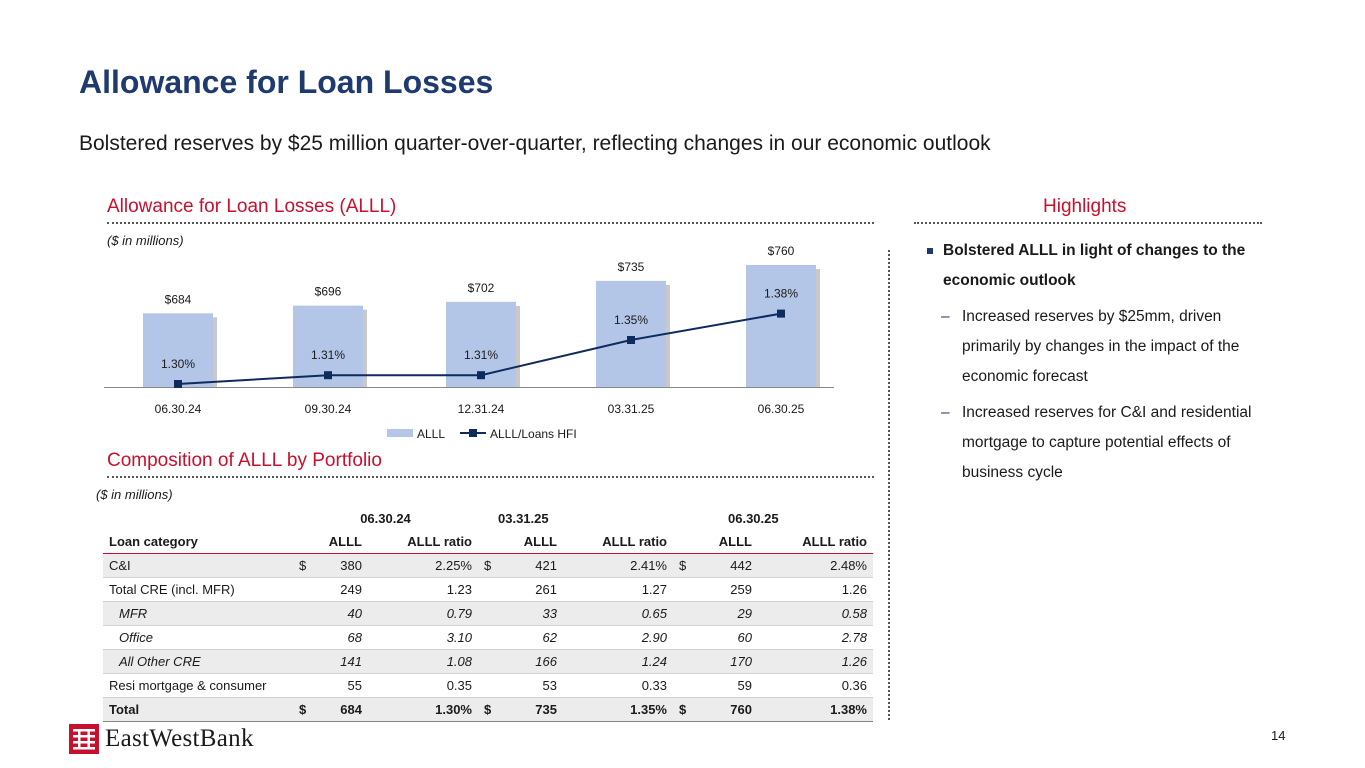  I want to click on table-cell-ratio: 1.35%, so click(618, 709).